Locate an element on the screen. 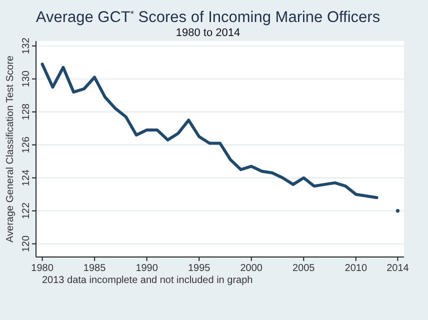 The image size is (428, 320). x-tick-label: 2005 is located at coordinates (304, 268).